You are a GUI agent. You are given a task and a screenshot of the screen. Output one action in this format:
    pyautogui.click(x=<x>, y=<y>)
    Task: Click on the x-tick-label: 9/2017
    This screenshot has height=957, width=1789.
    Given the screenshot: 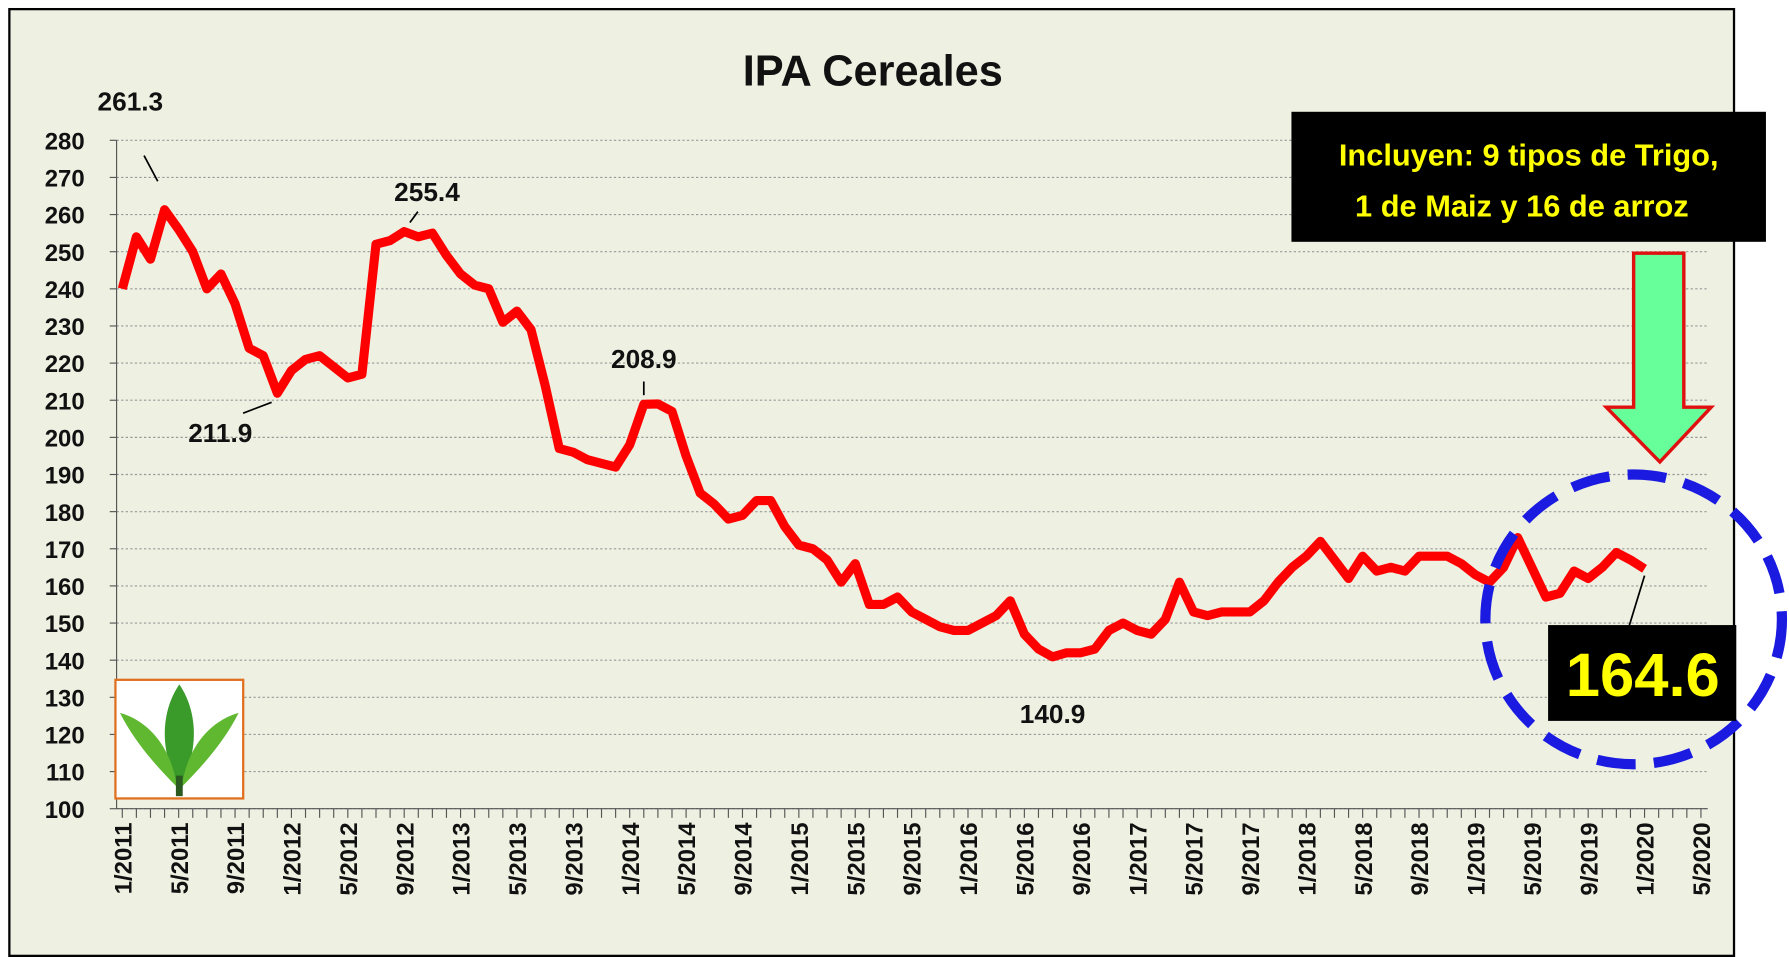 What is the action you would take?
    pyautogui.click(x=1251, y=858)
    